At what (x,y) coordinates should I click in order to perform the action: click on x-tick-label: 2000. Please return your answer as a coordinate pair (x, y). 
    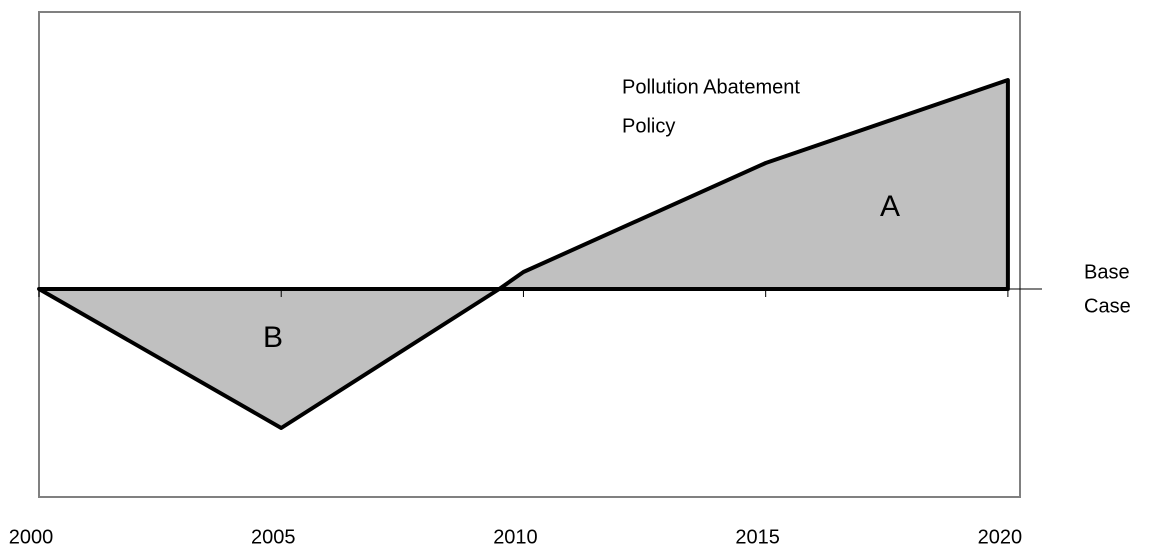
    Looking at the image, I should click on (31, 537).